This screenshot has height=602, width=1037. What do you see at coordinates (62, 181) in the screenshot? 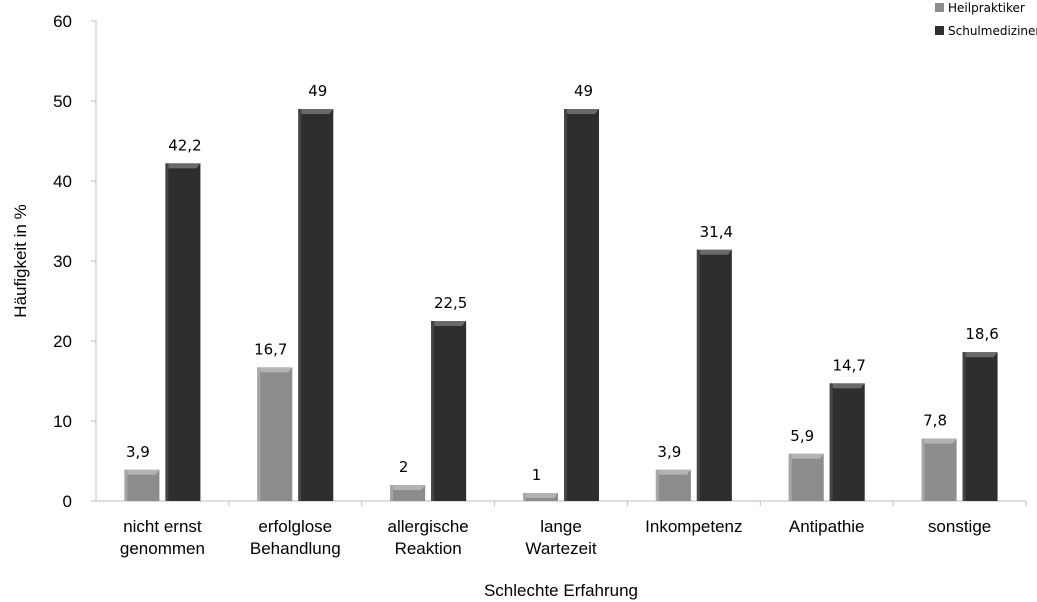
I see `y-tick-label: 40` at bounding box center [62, 181].